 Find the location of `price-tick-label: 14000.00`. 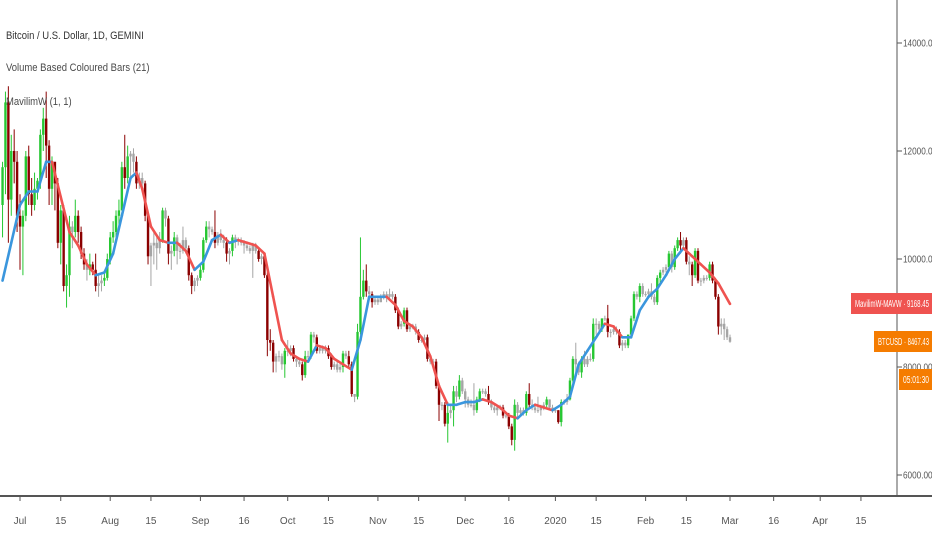

price-tick-label: 14000.00 is located at coordinates (917, 43).